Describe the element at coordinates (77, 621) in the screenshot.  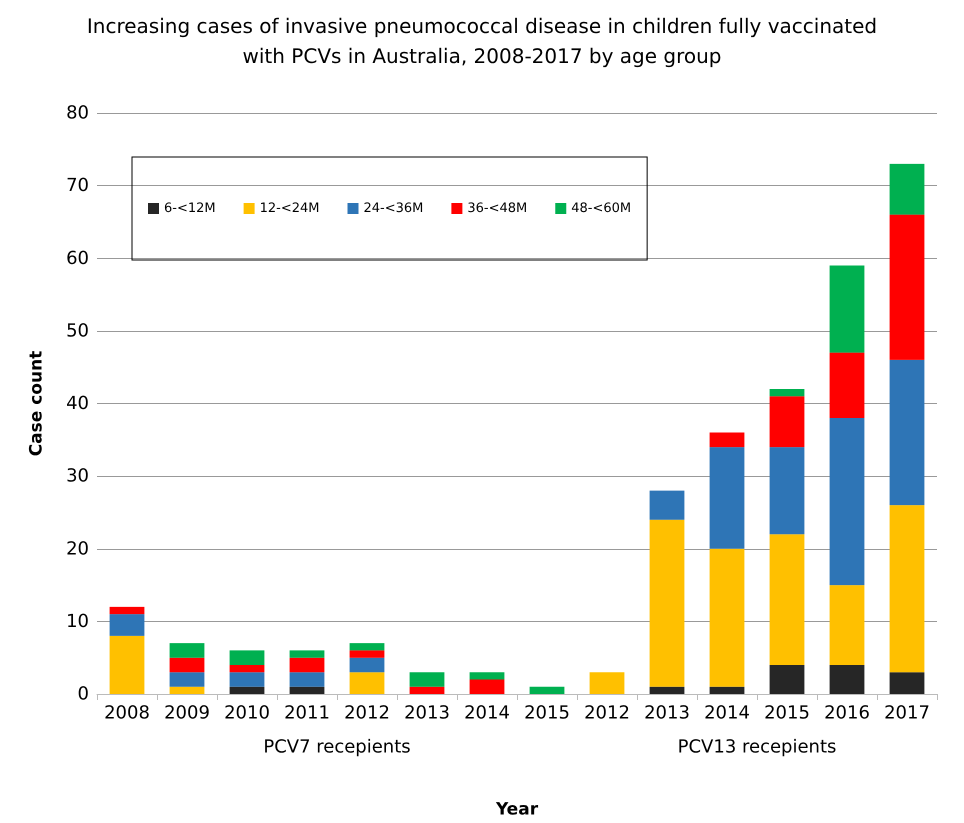
I see `y-tick-label: 10` at that location.